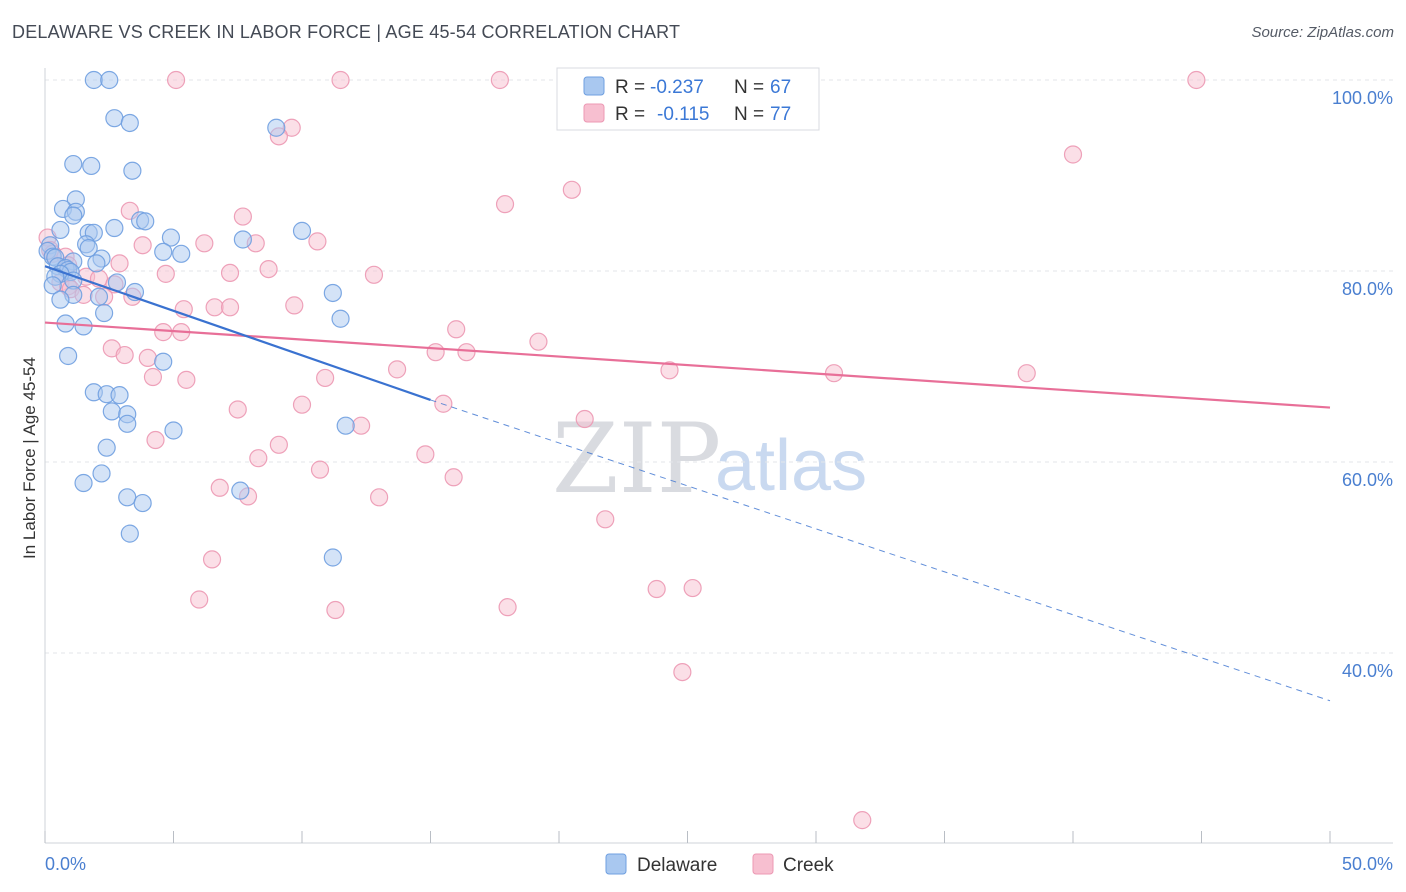 The width and height of the screenshot is (1406, 892). I want to click on legend-creek-r-label: R =, so click(630, 114).